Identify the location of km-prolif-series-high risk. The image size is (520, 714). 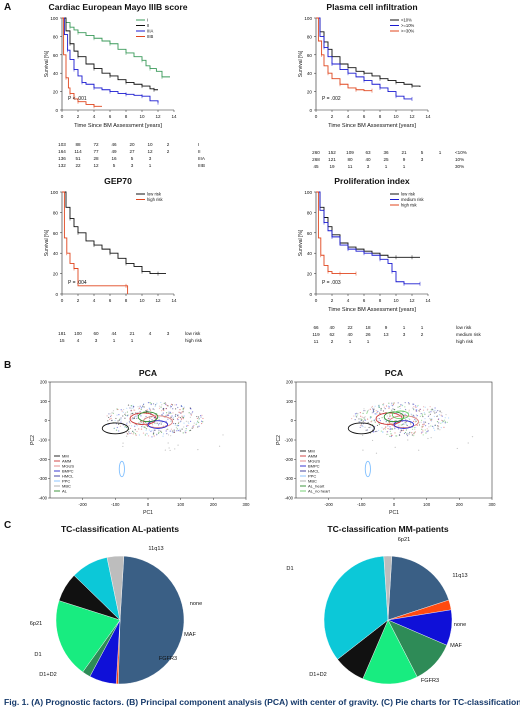
(336, 233).